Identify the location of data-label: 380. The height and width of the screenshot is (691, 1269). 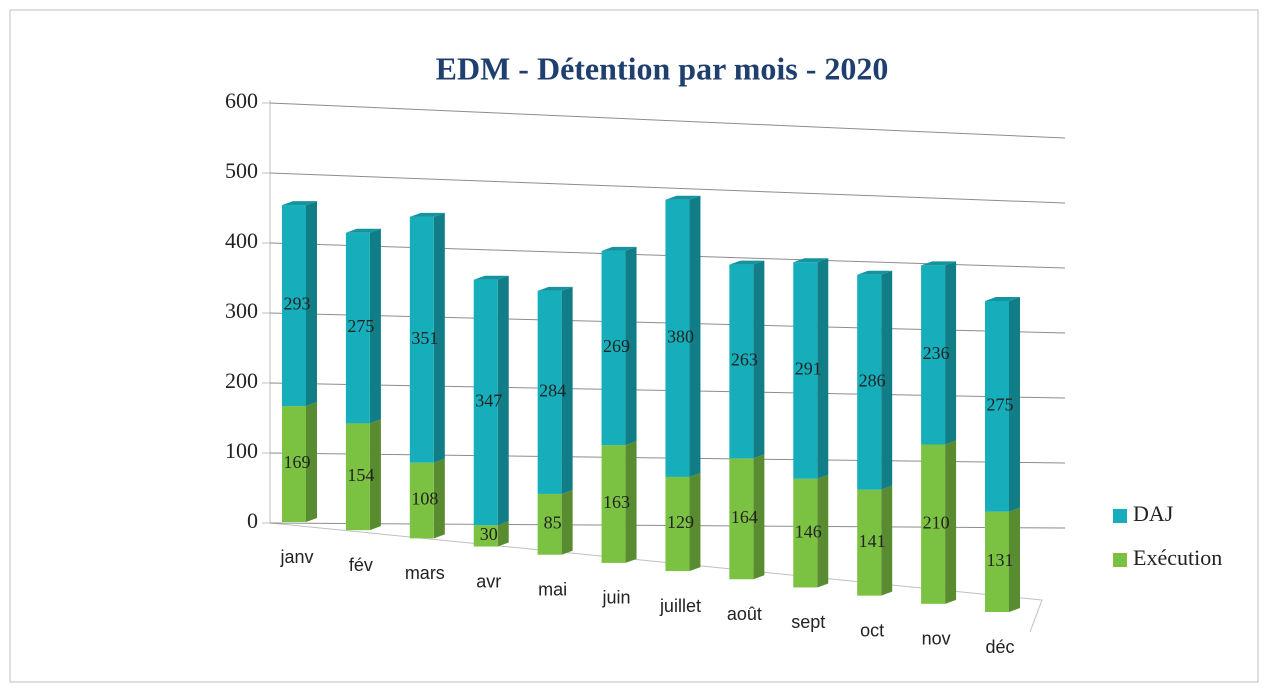
(680, 336).